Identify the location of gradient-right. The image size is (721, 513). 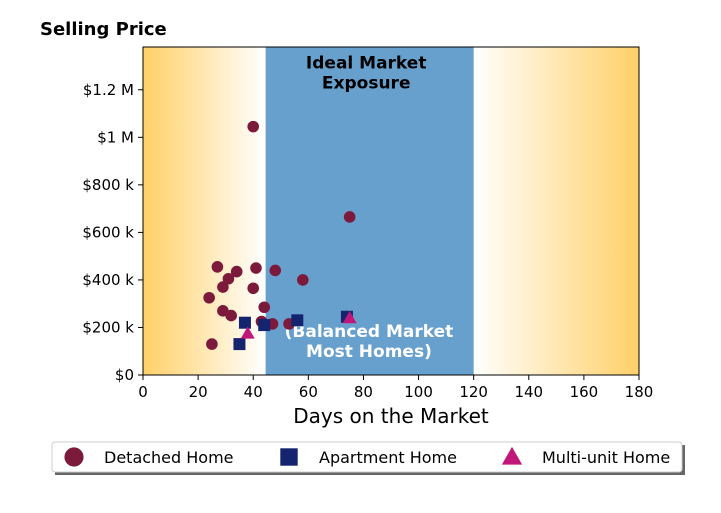
(556, 211).